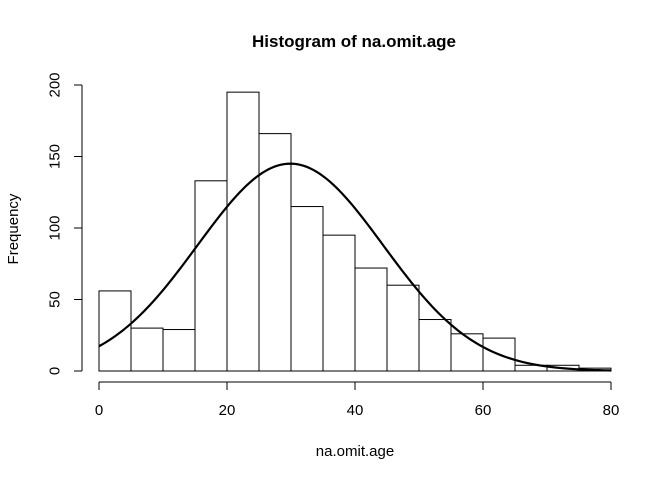 The width and height of the screenshot is (672, 480). Describe the element at coordinates (55, 84) in the screenshot. I see `y-tick-label: 200` at that location.